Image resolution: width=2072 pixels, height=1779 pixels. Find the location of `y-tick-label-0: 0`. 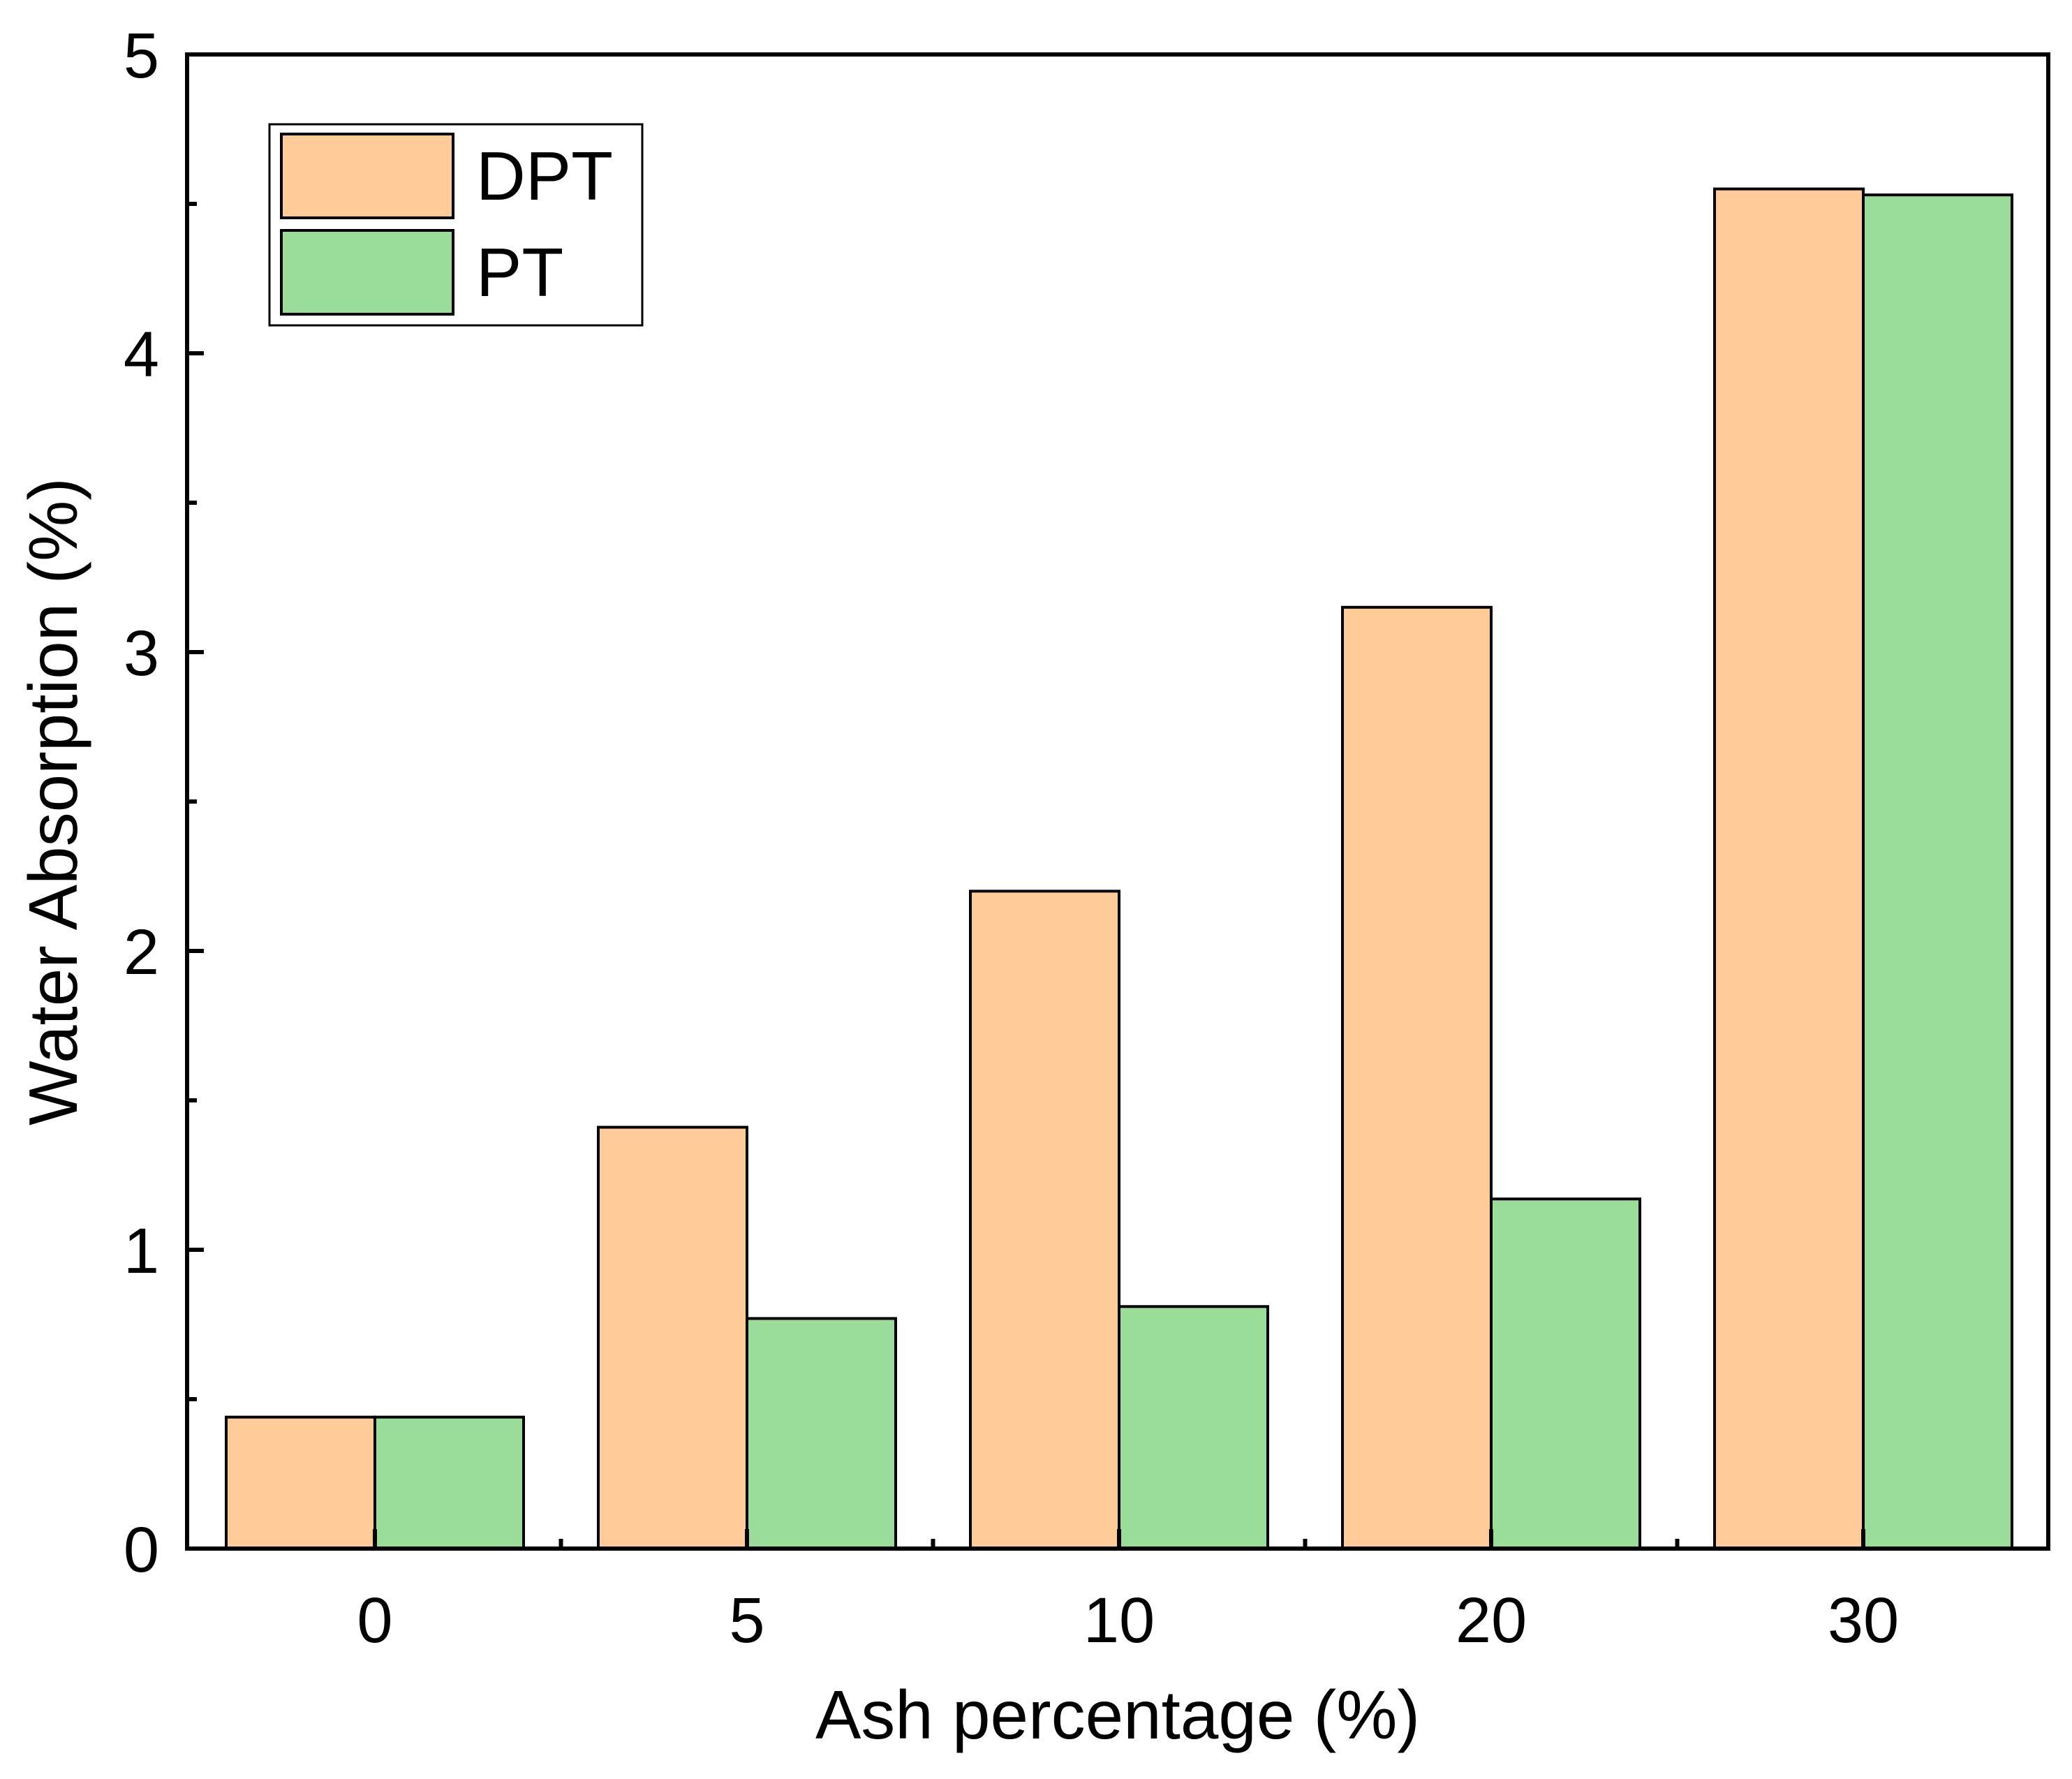

y-tick-label-0: 0 is located at coordinates (141, 1550).